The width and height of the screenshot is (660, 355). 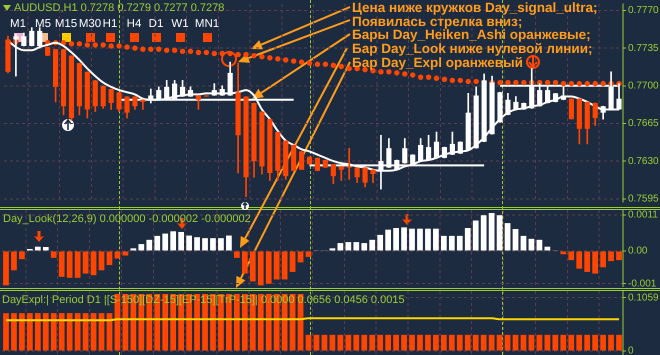 I want to click on annotation: Бар Day_Look ниже нулевой линии;, so click(x=472, y=48).